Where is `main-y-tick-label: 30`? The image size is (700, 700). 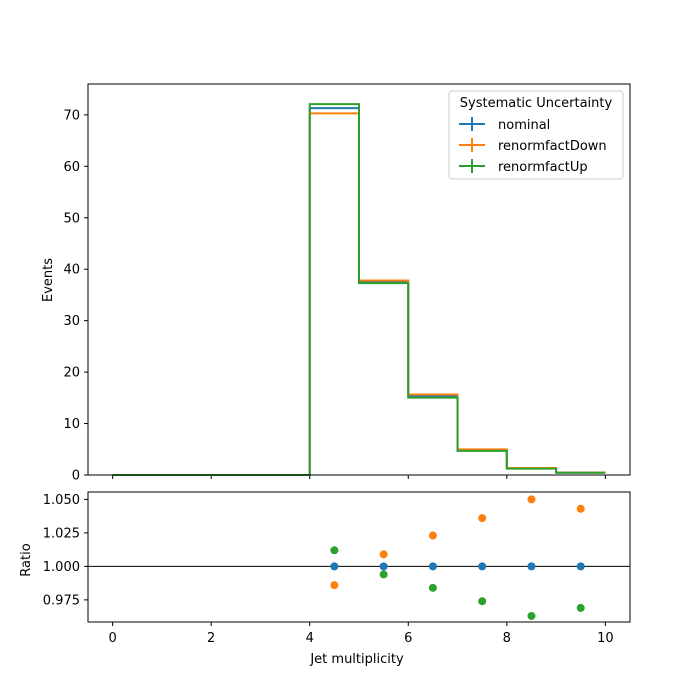 main-y-tick-label: 30 is located at coordinates (71, 321).